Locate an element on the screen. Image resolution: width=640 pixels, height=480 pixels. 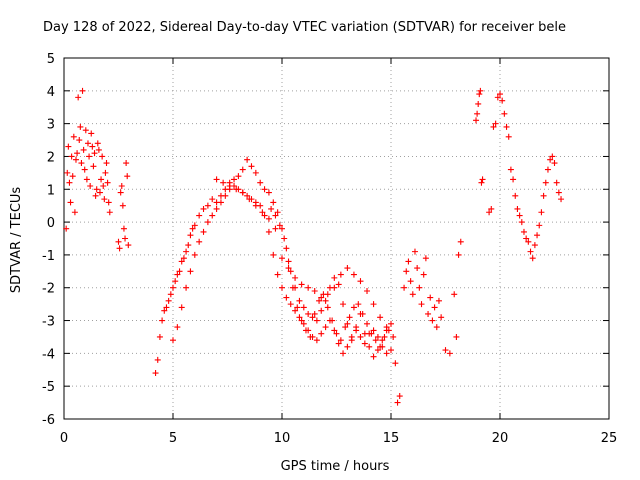
x-tick-label: 15 is located at coordinates (391, 438).